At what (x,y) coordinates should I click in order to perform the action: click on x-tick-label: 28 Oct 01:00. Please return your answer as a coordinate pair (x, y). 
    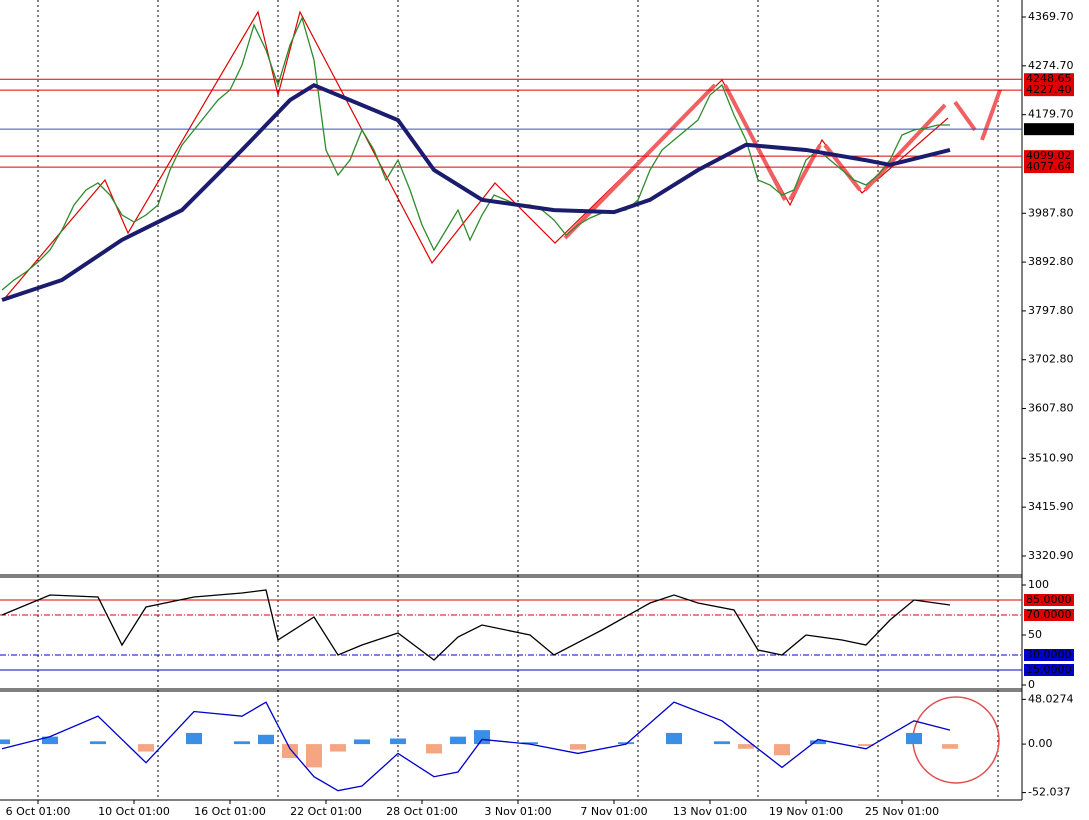
    Looking at the image, I should click on (422, 811).